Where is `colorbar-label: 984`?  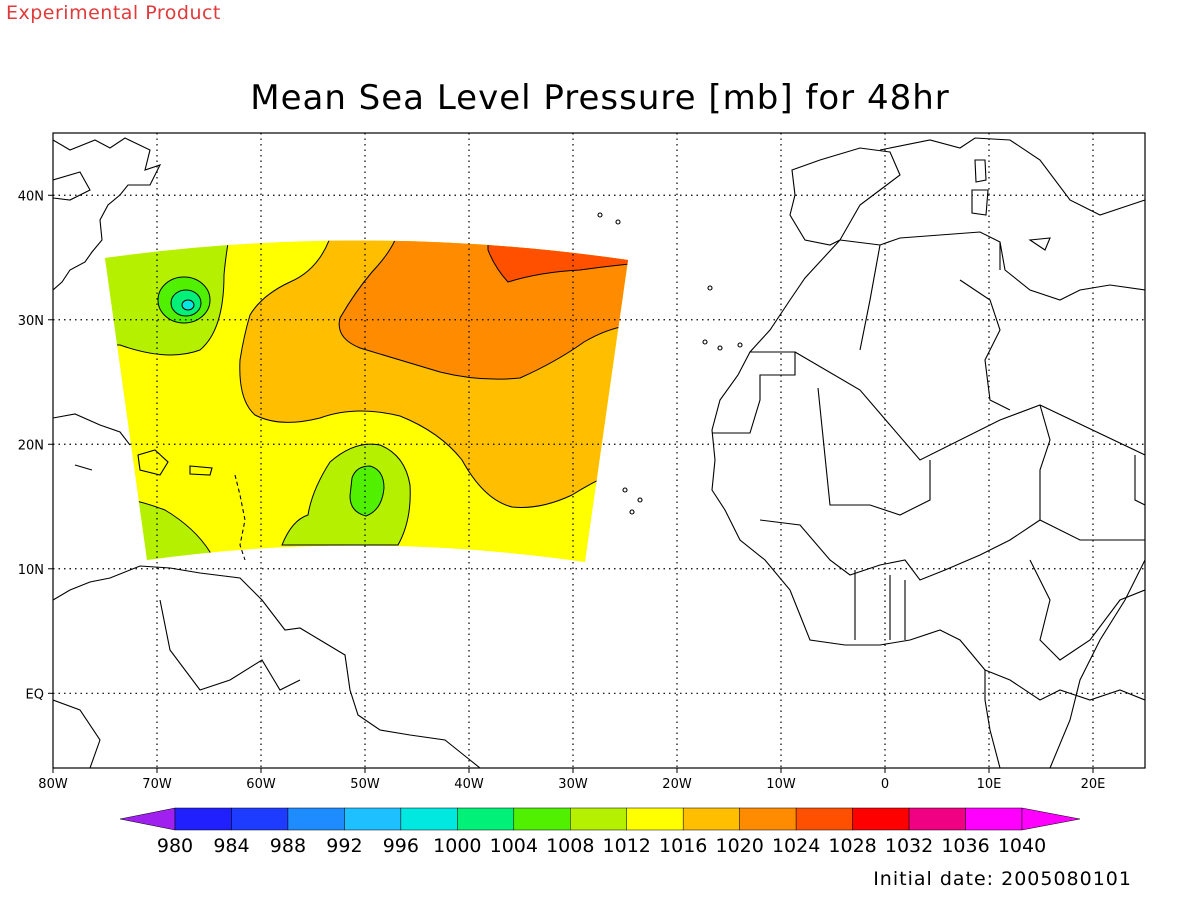
colorbar-label: 984 is located at coordinates (231, 846).